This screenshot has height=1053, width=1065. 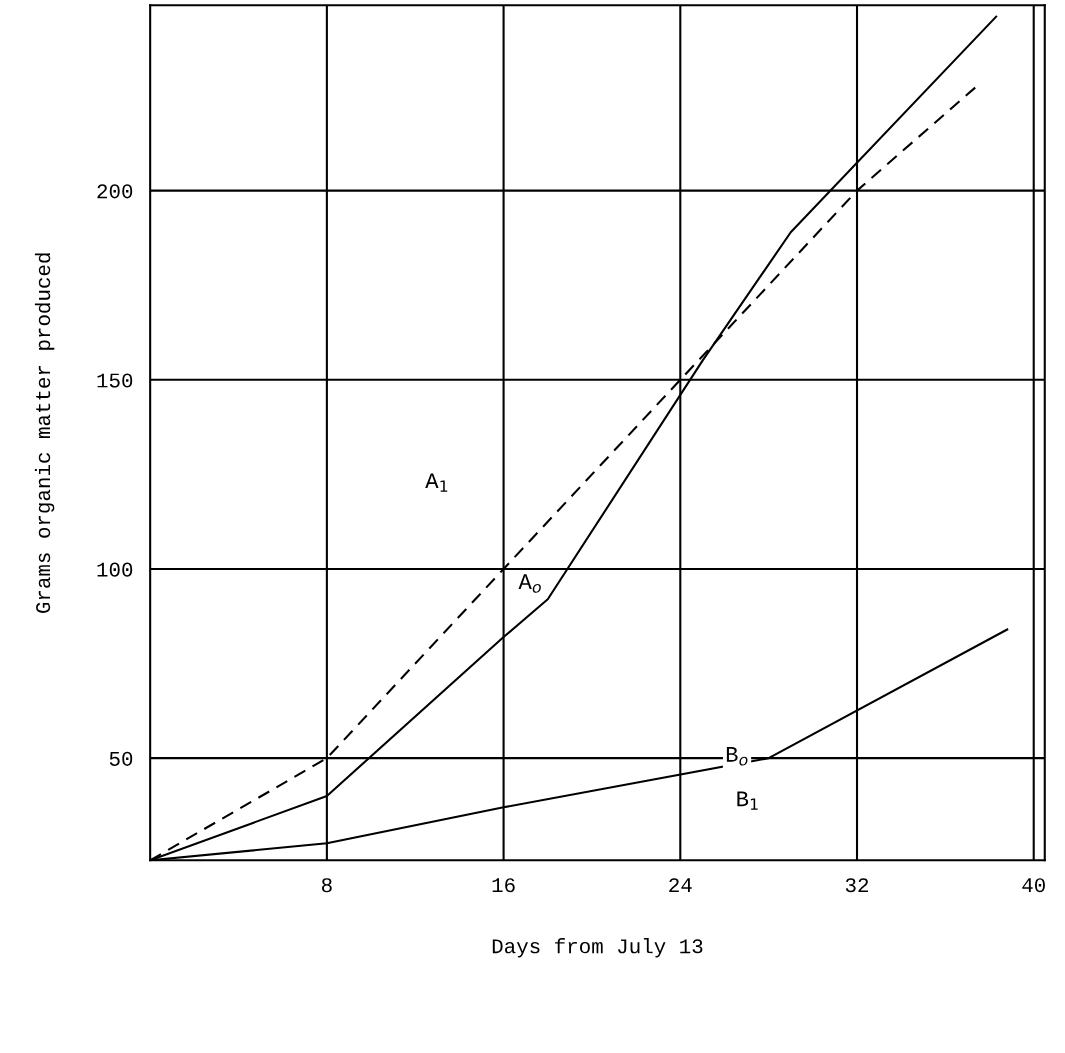 What do you see at coordinates (326, 885) in the screenshot?
I see `x-tick-label: 8` at bounding box center [326, 885].